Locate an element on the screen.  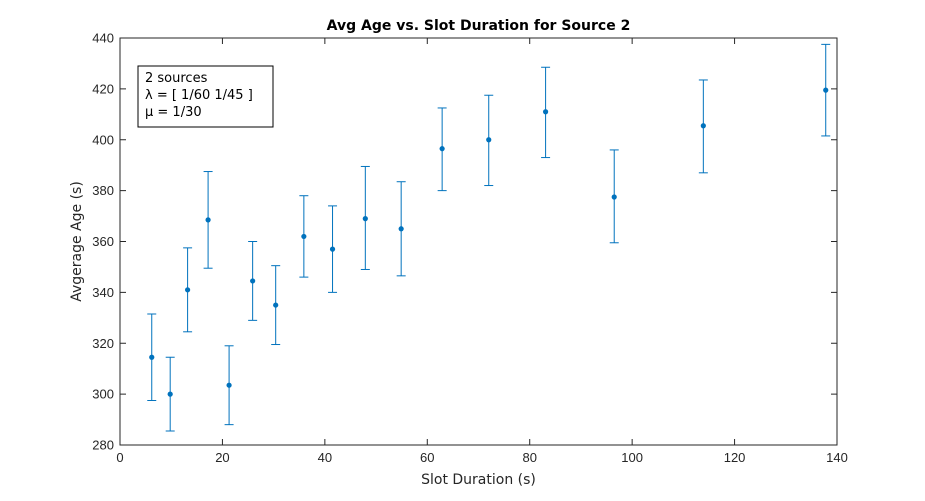
y-tick-label: 400 is located at coordinates (103, 139).